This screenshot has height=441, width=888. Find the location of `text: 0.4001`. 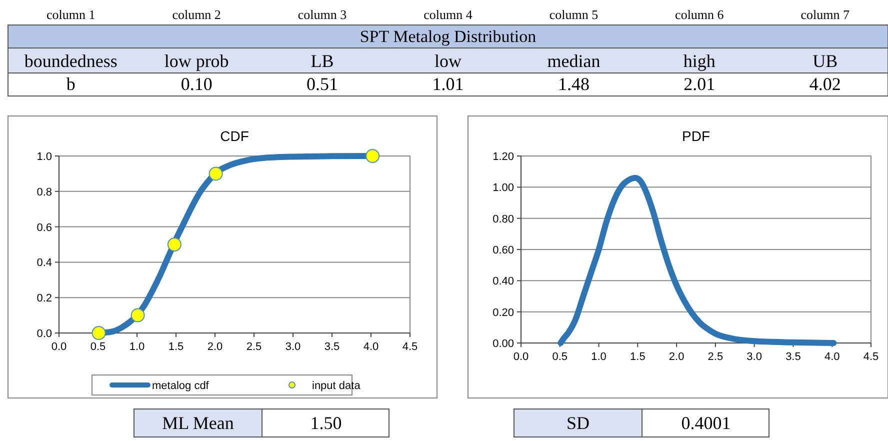

text: 0.4001 is located at coordinates (706, 423).